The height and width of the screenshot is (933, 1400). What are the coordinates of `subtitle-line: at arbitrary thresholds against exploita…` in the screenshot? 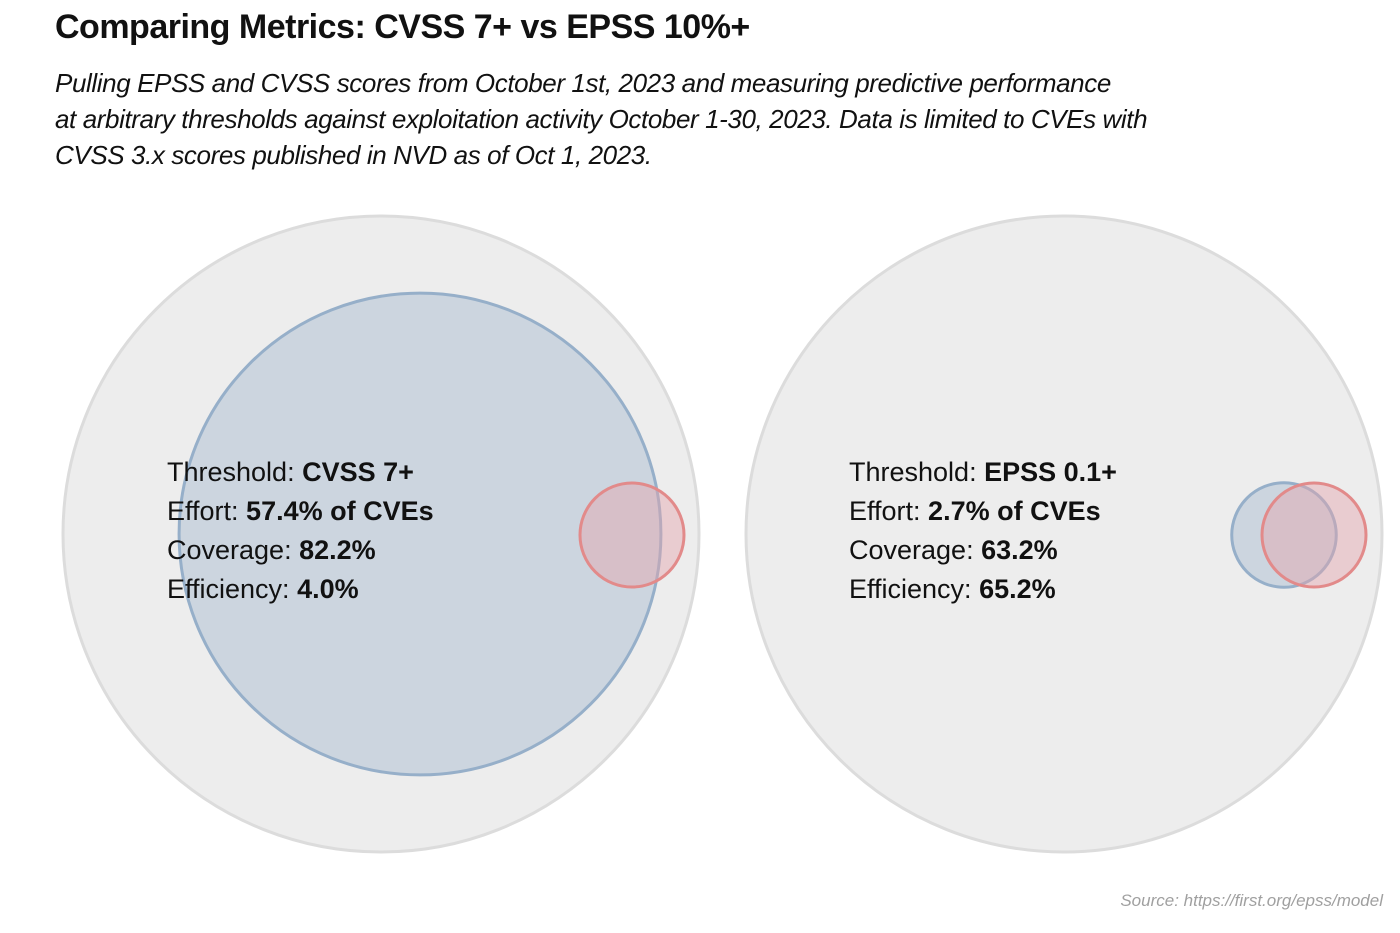 It's located at (601, 119).